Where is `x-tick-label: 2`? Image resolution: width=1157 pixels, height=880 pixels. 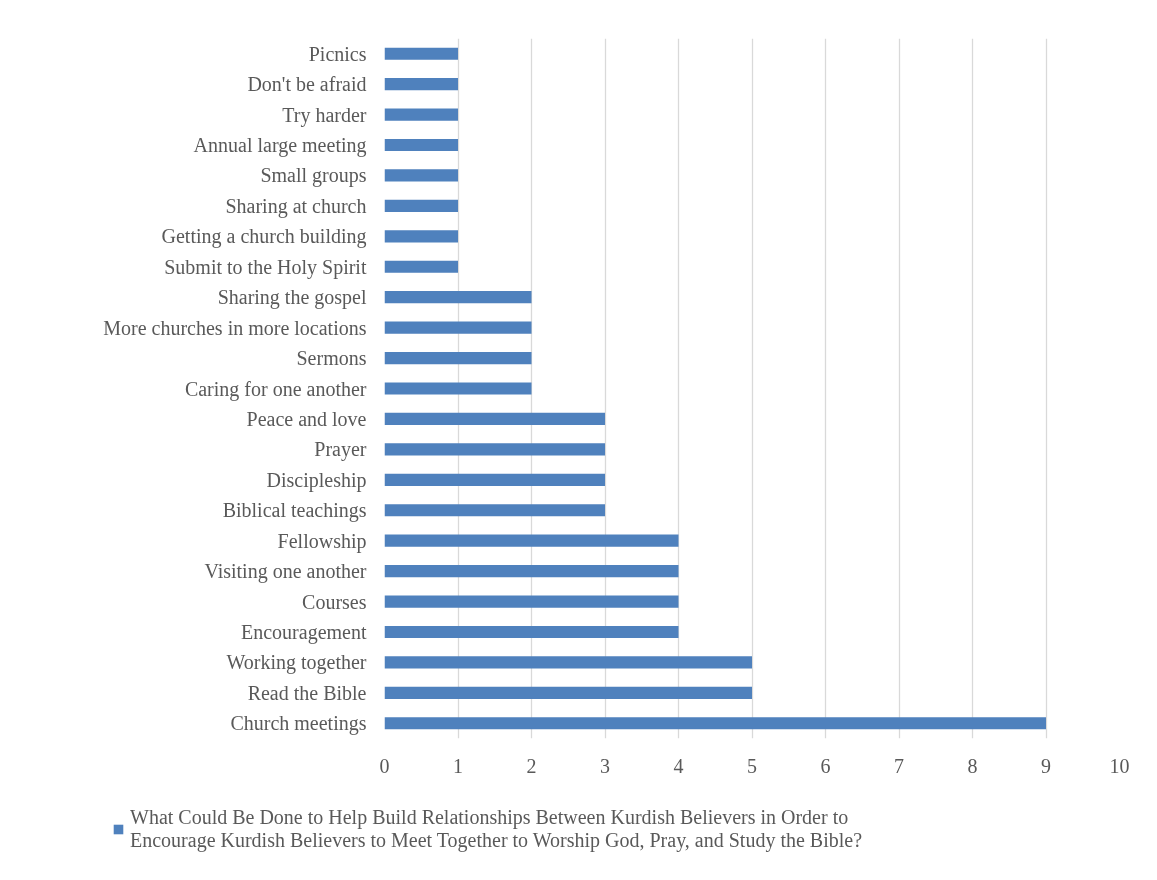
x-tick-label: 2 is located at coordinates (531, 765).